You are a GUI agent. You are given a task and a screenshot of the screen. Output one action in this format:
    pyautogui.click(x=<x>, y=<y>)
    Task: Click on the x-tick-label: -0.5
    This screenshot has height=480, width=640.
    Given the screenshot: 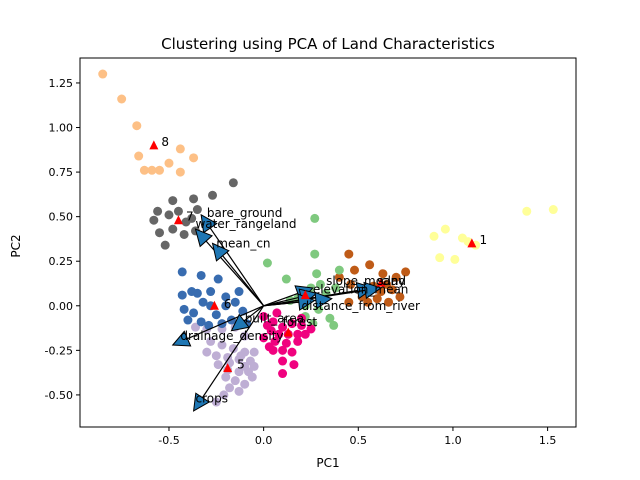 What is the action you would take?
    pyautogui.click(x=168, y=440)
    